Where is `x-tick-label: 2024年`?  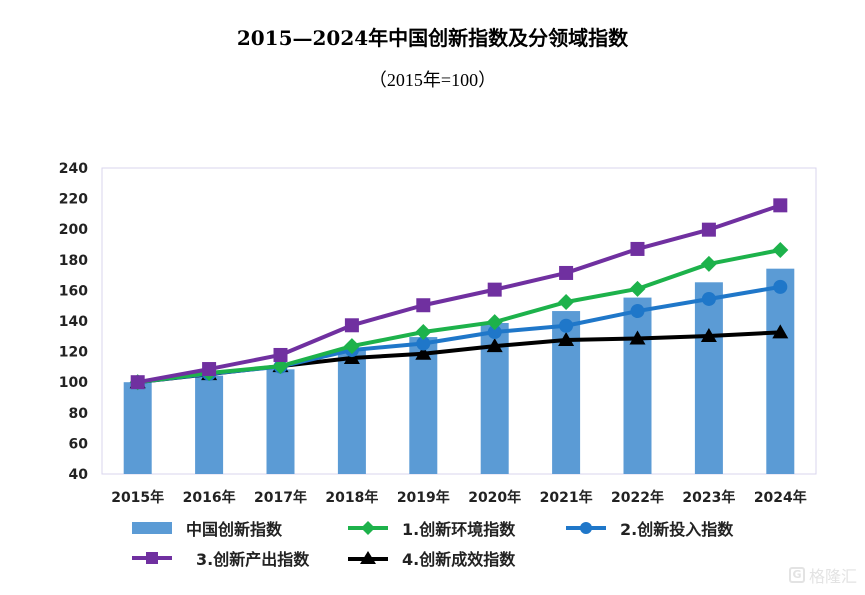 x-tick-label: 2024年 is located at coordinates (780, 497).